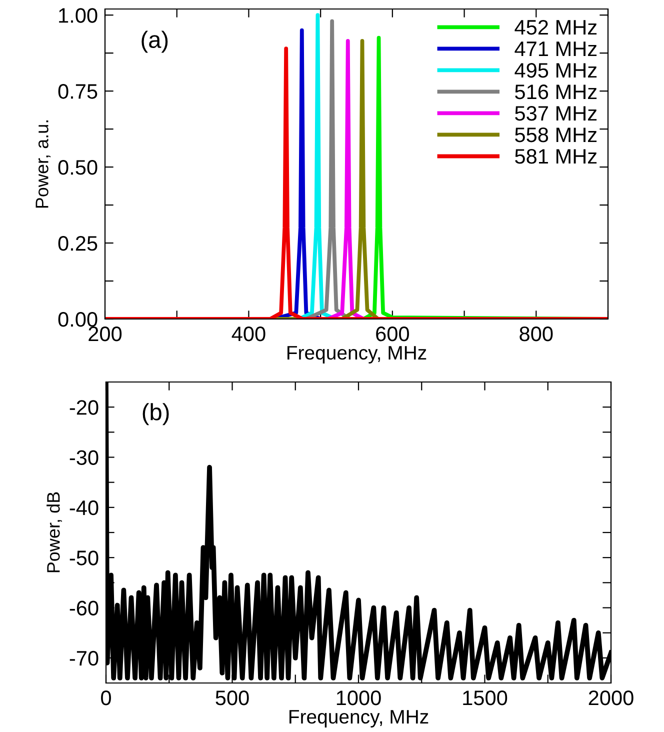  What do you see at coordinates (84, 558) in the screenshot?
I see `y-tick-label: -50` at bounding box center [84, 558].